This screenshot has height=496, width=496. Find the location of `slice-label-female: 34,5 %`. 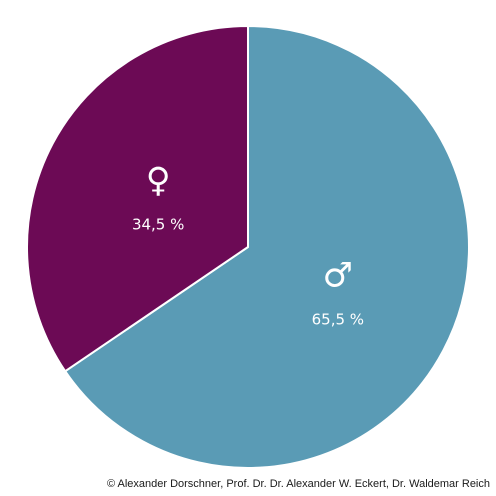

slice-label-female: 34,5 % is located at coordinates (158, 224).